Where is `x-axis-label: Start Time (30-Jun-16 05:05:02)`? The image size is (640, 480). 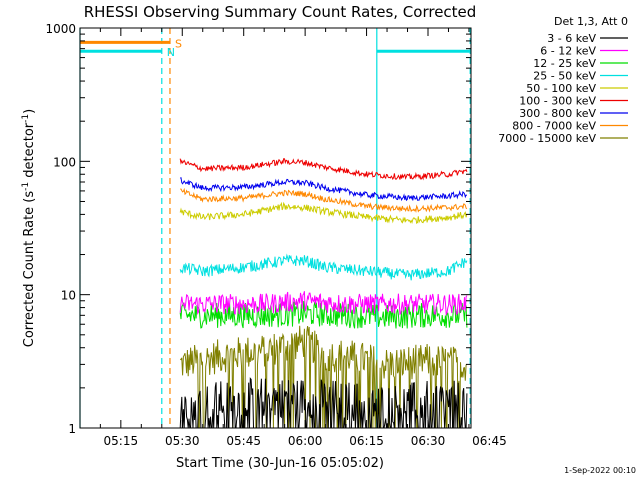 x-axis-label: Start Time (30-Jun-16 05:05:02) is located at coordinates (280, 463).